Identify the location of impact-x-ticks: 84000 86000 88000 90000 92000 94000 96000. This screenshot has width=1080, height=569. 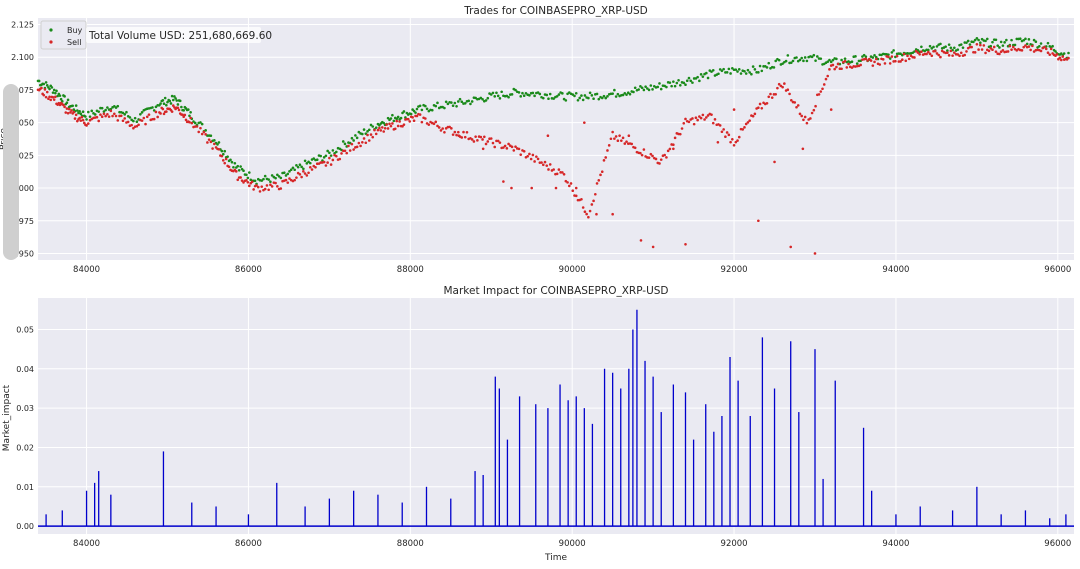
(572, 544).